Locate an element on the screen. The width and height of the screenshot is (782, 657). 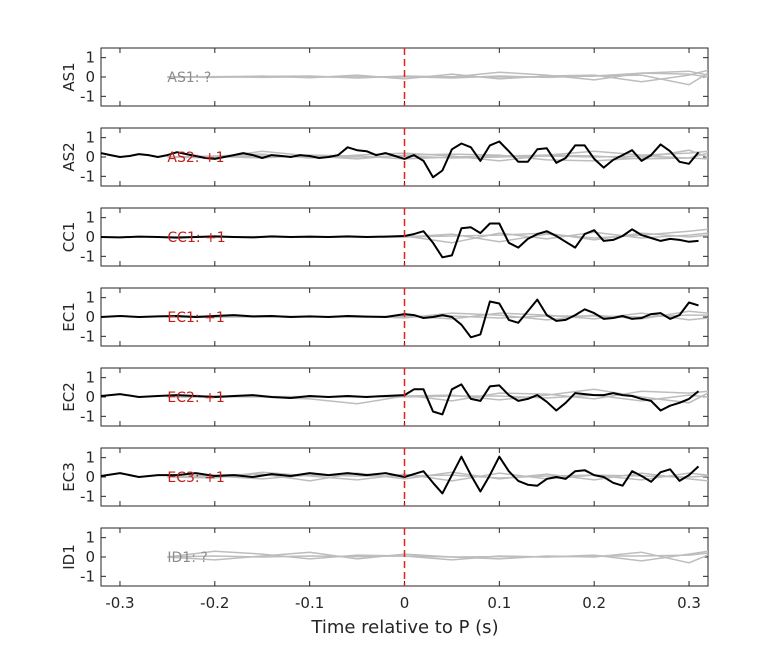
polarity-label: AS1: ? is located at coordinates (189, 78).